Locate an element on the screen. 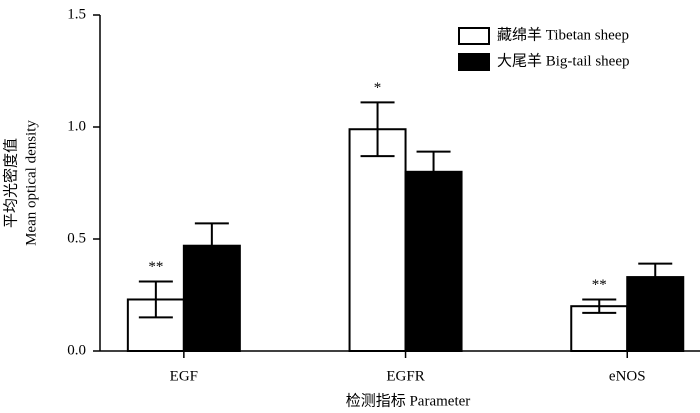  x-tick-label: eNOS is located at coordinates (627, 376).